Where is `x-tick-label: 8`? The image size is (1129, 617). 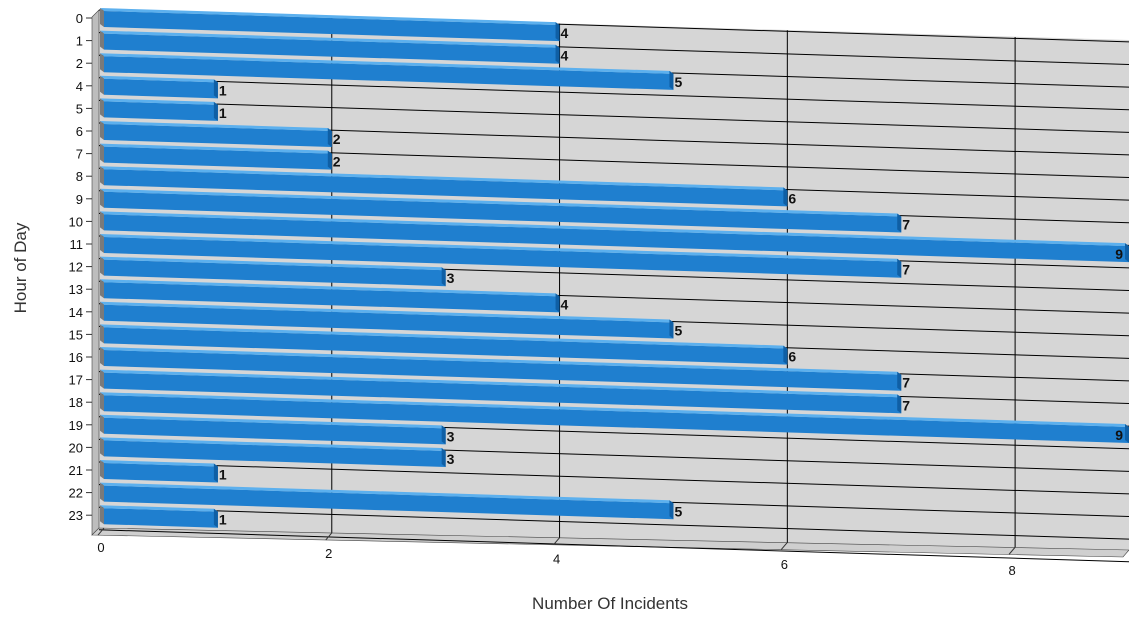
x-tick-label: 8 is located at coordinates (1011, 570).